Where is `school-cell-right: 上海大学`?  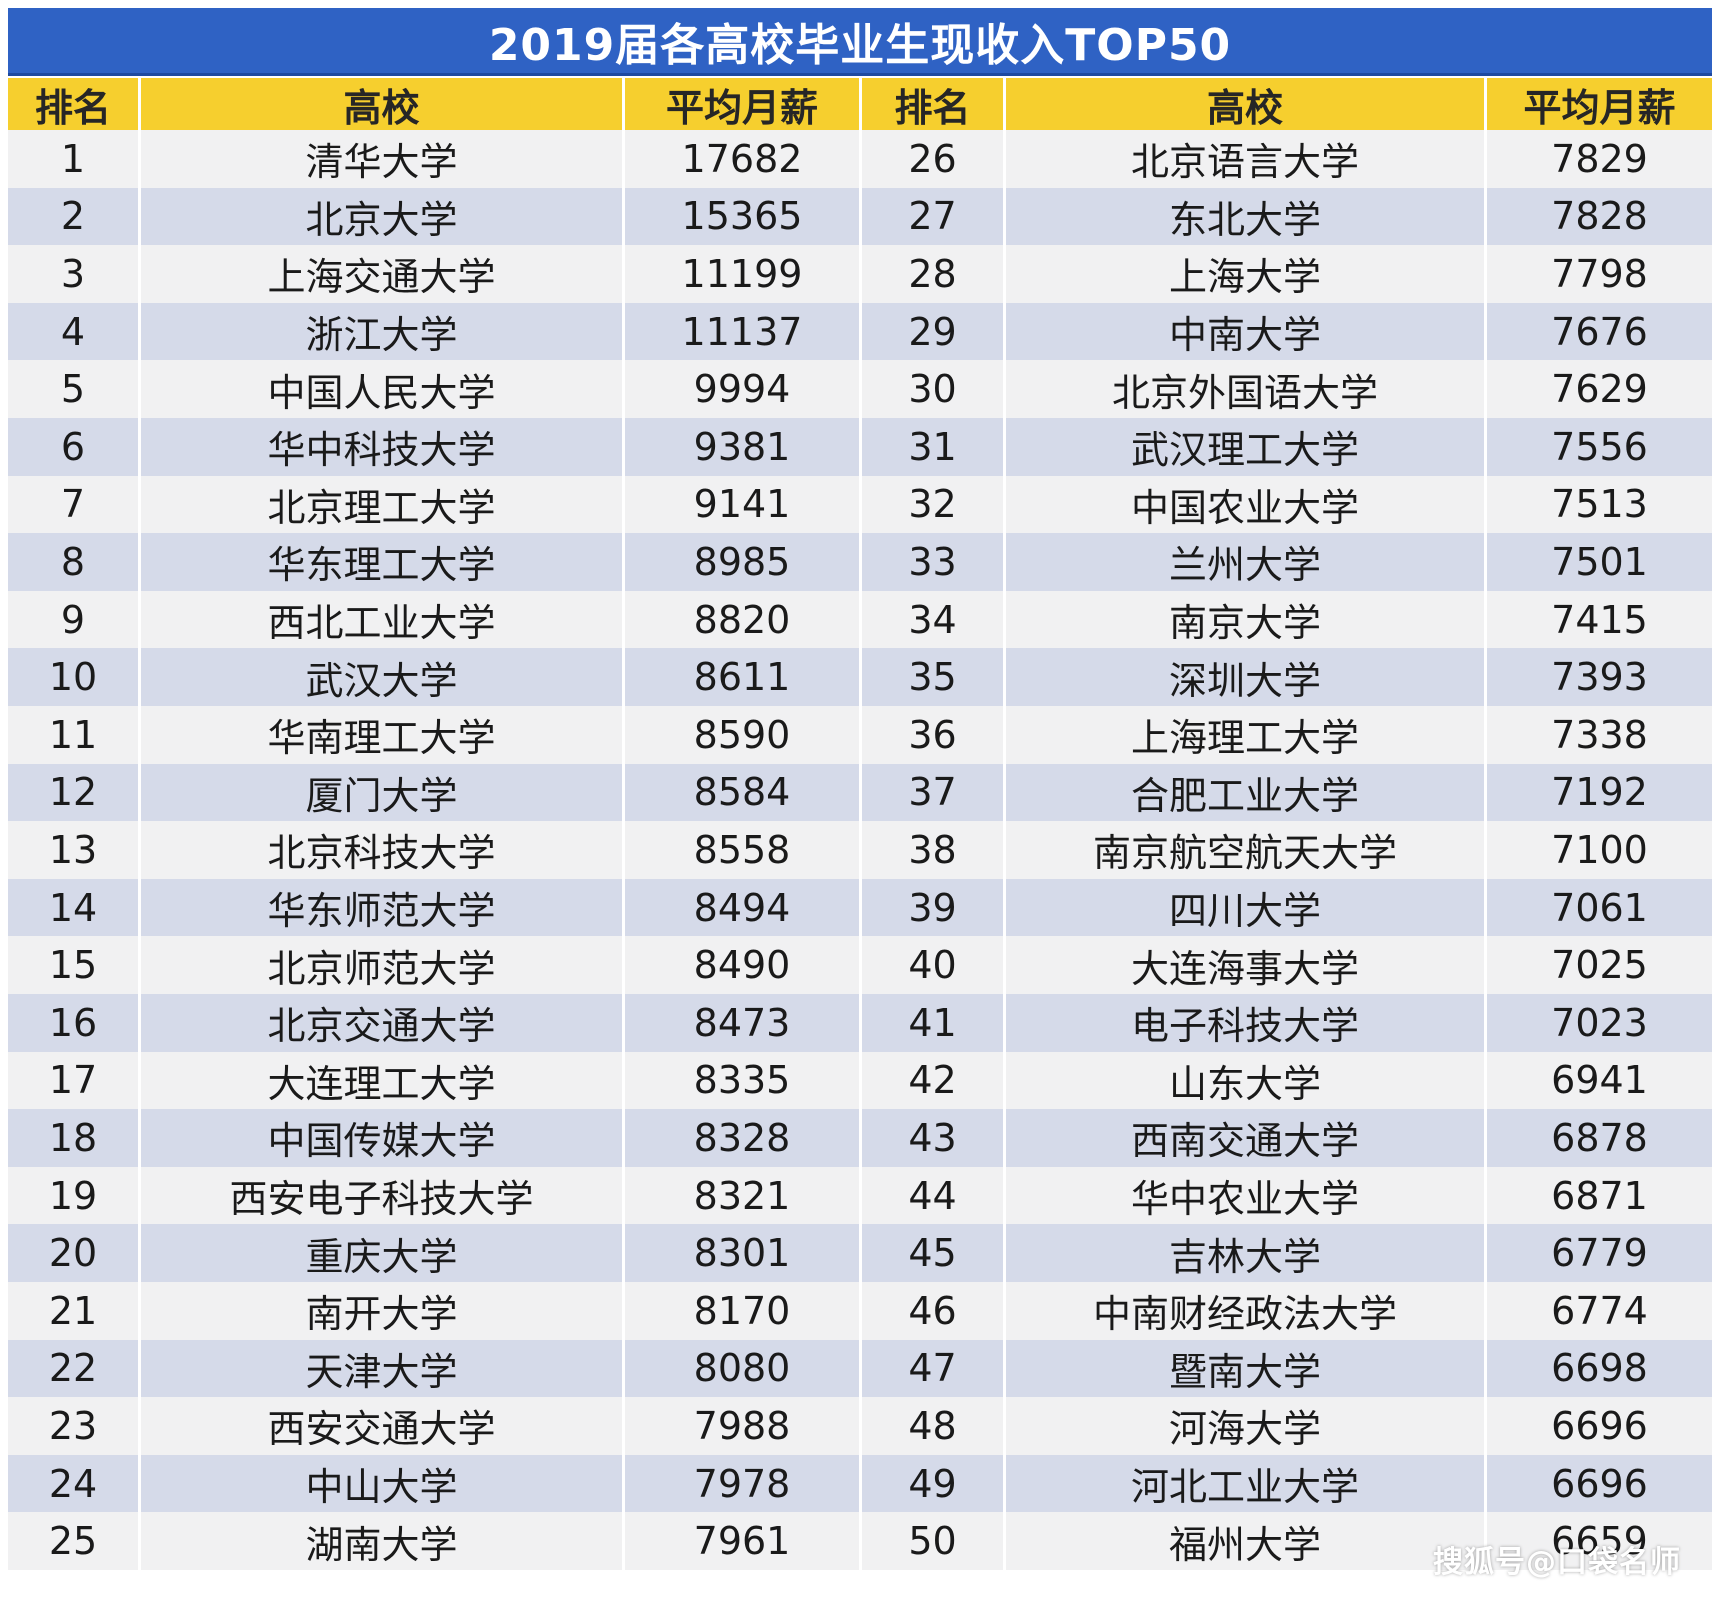
school-cell-right: 上海大学 is located at coordinates (1246, 274).